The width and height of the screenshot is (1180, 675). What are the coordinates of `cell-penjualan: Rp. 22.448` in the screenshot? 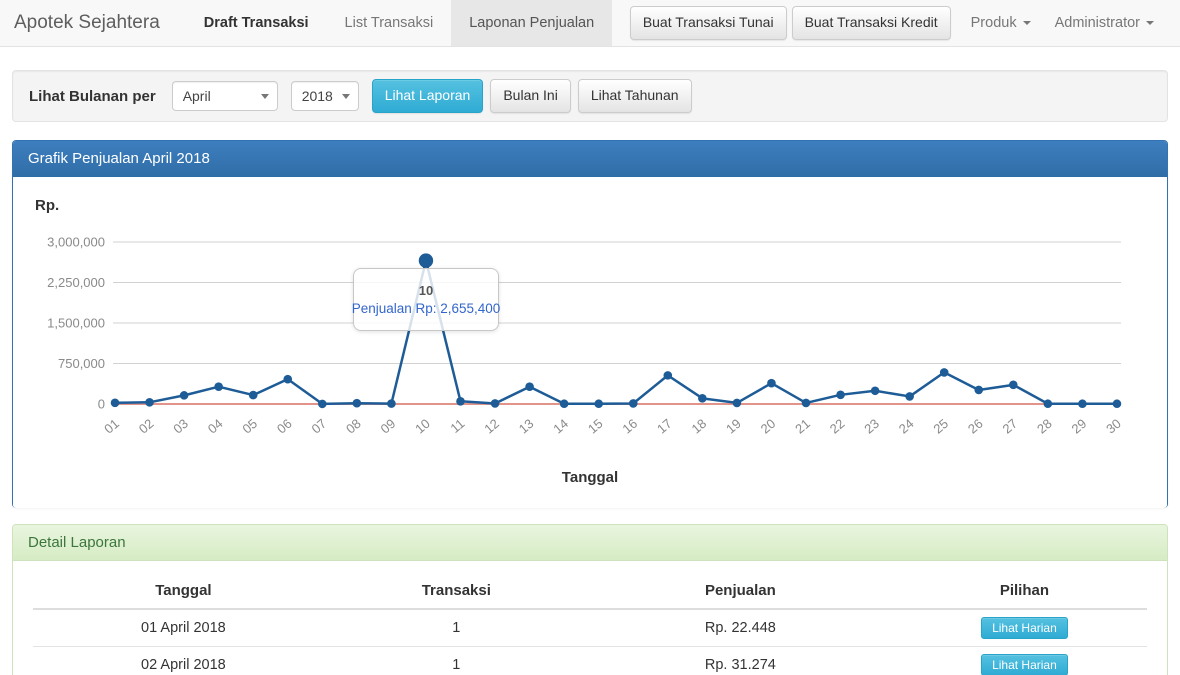 It's located at (740, 628).